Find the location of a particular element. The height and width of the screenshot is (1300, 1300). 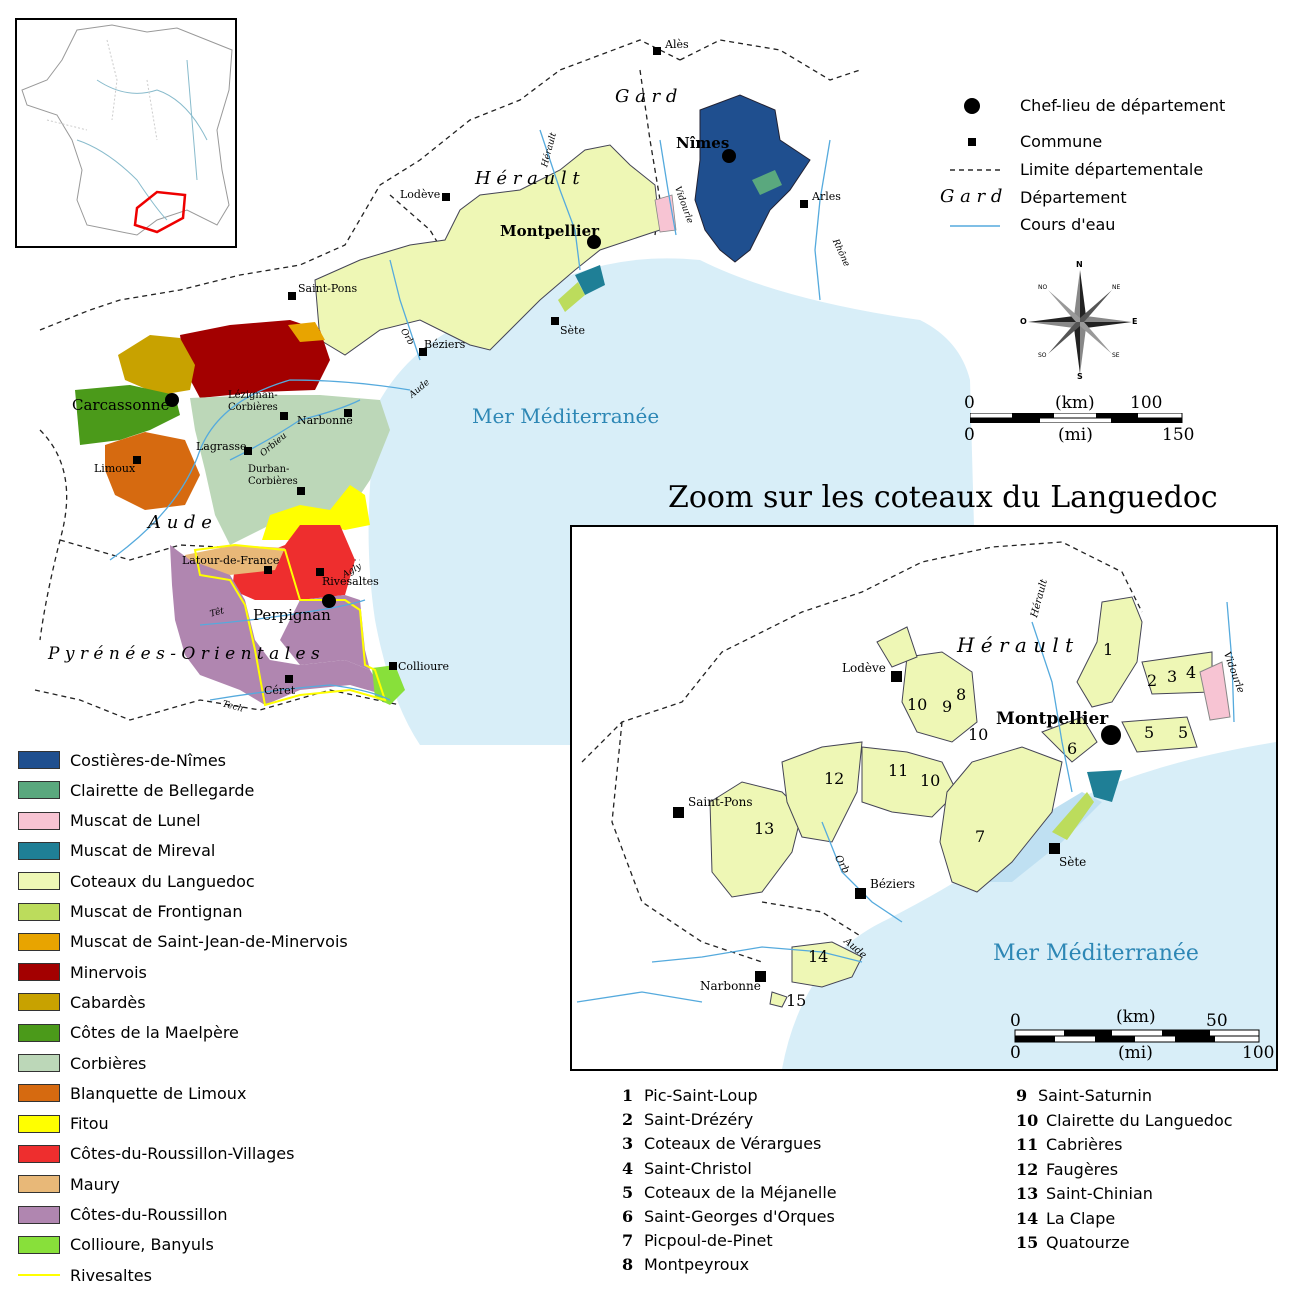

compass-s: S is located at coordinates (1080, 376).